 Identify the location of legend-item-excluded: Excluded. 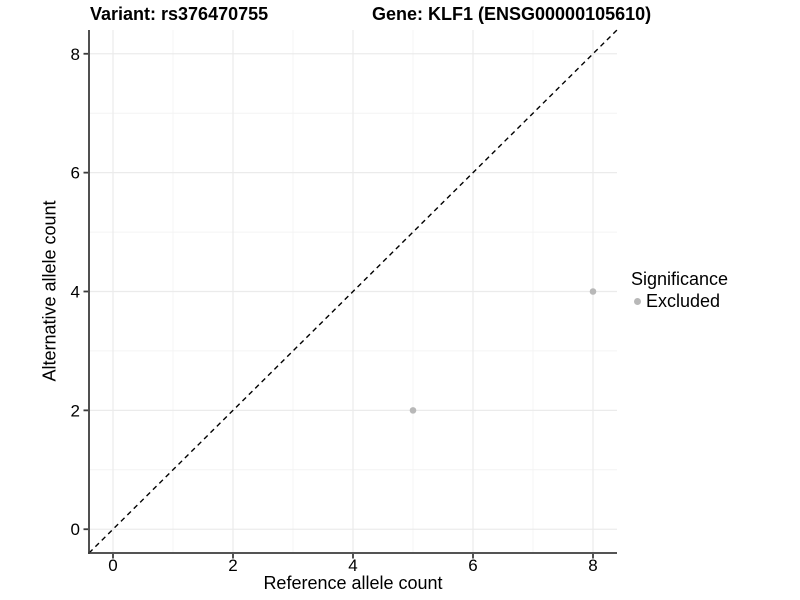
(679, 301).